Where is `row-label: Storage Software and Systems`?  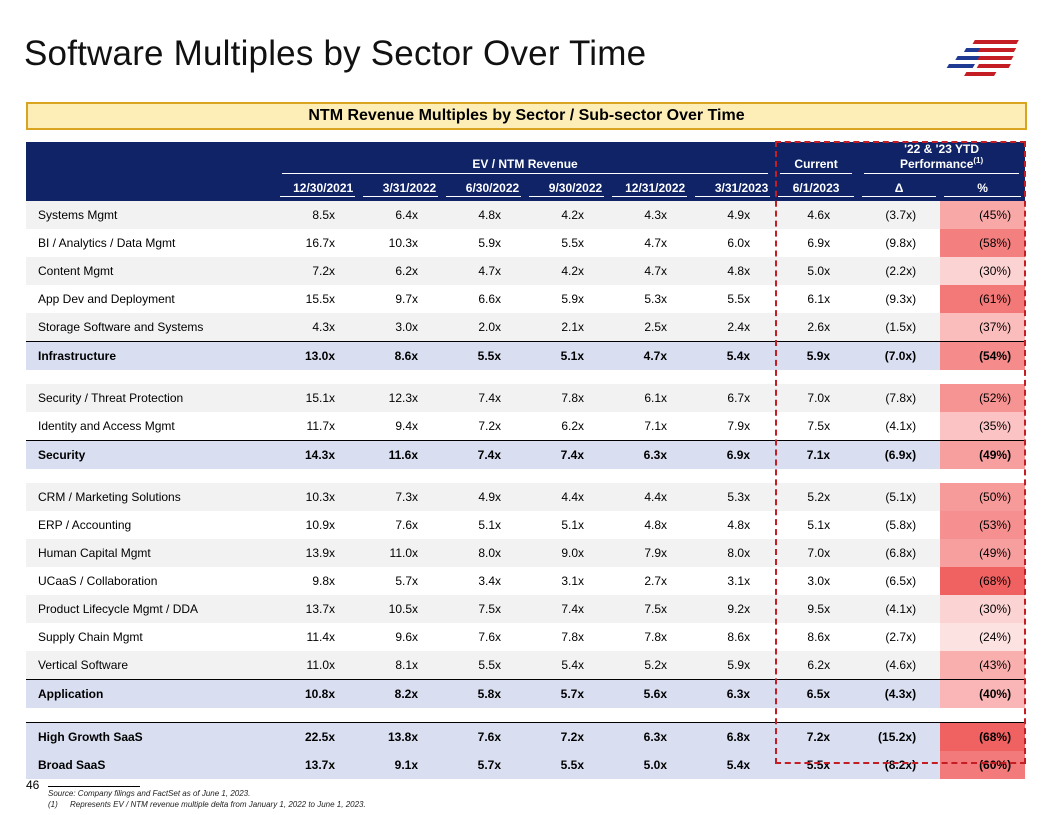
row-label: Storage Software and Systems is located at coordinates (151, 327).